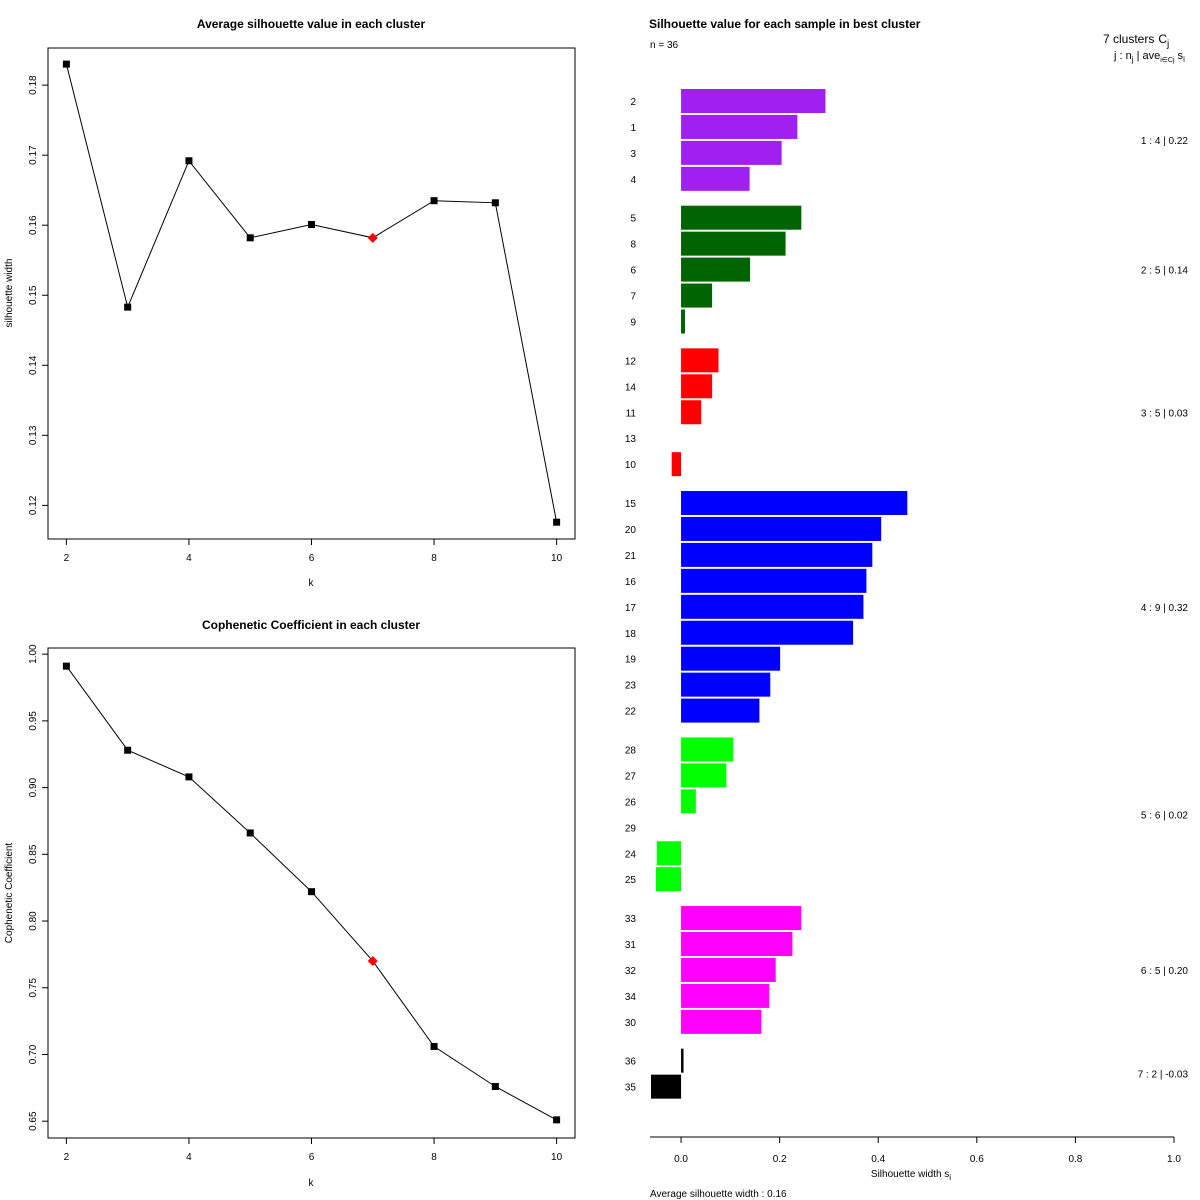  I want to click on sample-label: 29, so click(631, 828).